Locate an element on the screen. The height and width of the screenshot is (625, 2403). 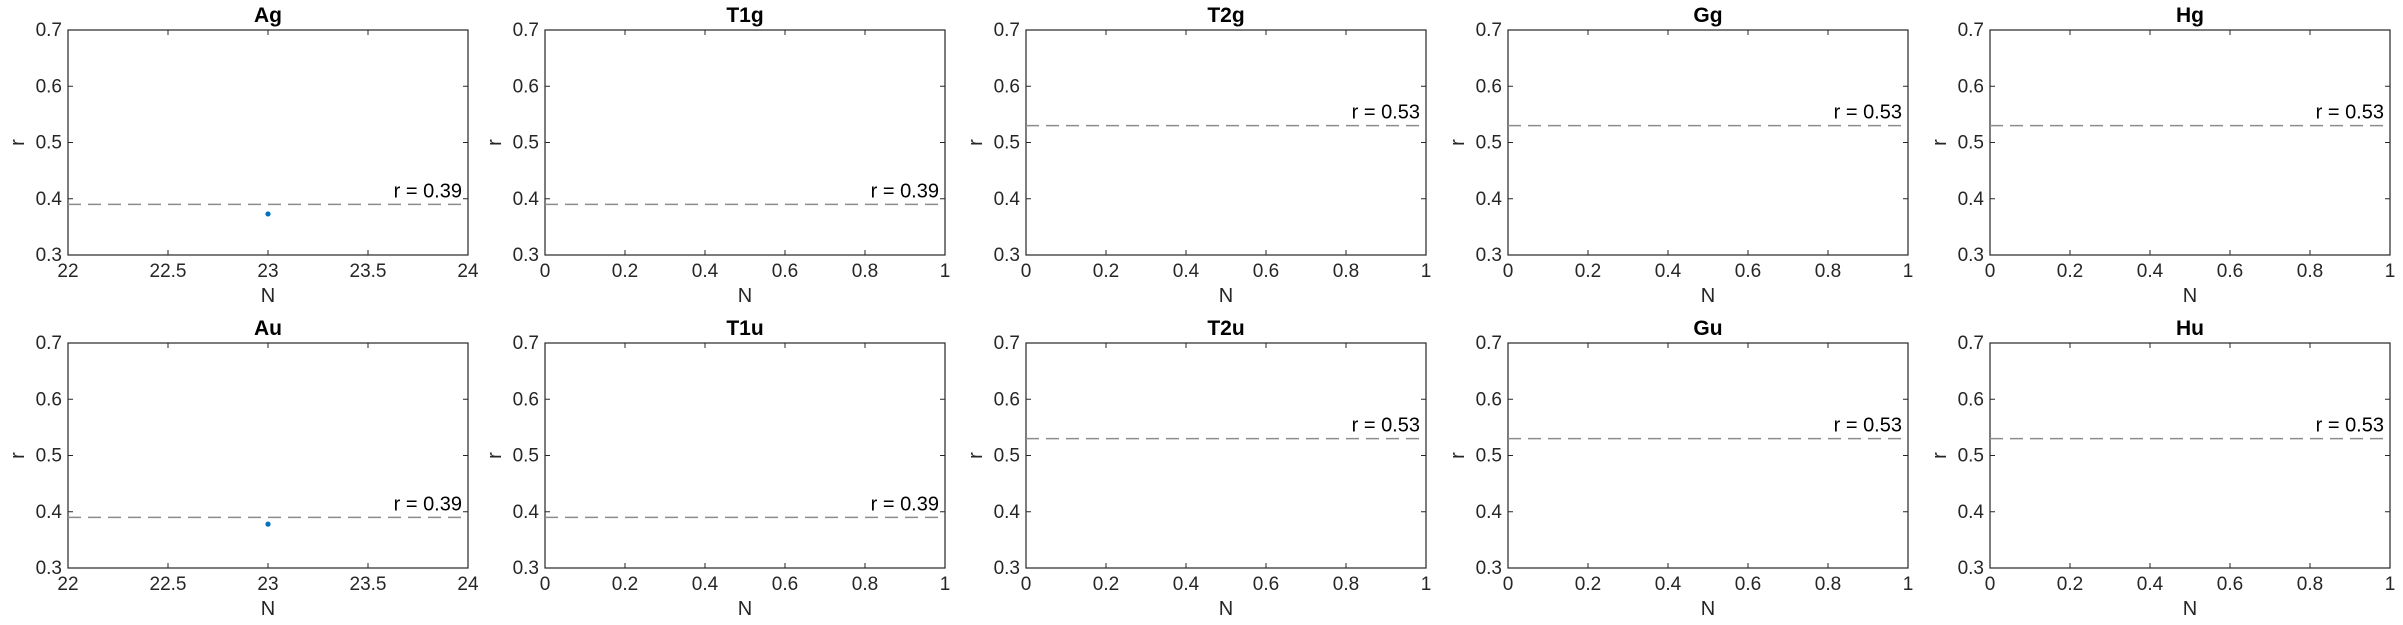
x-tick-label: 22 is located at coordinates (67, 584).